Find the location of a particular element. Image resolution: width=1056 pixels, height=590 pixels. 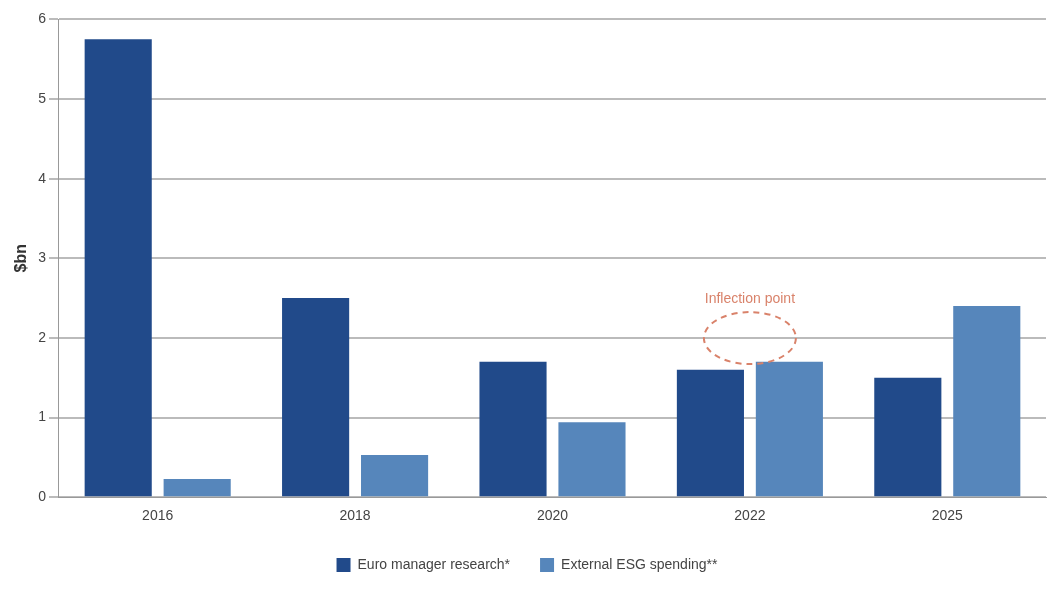

x-tick-label: 2025 is located at coordinates (947, 515).